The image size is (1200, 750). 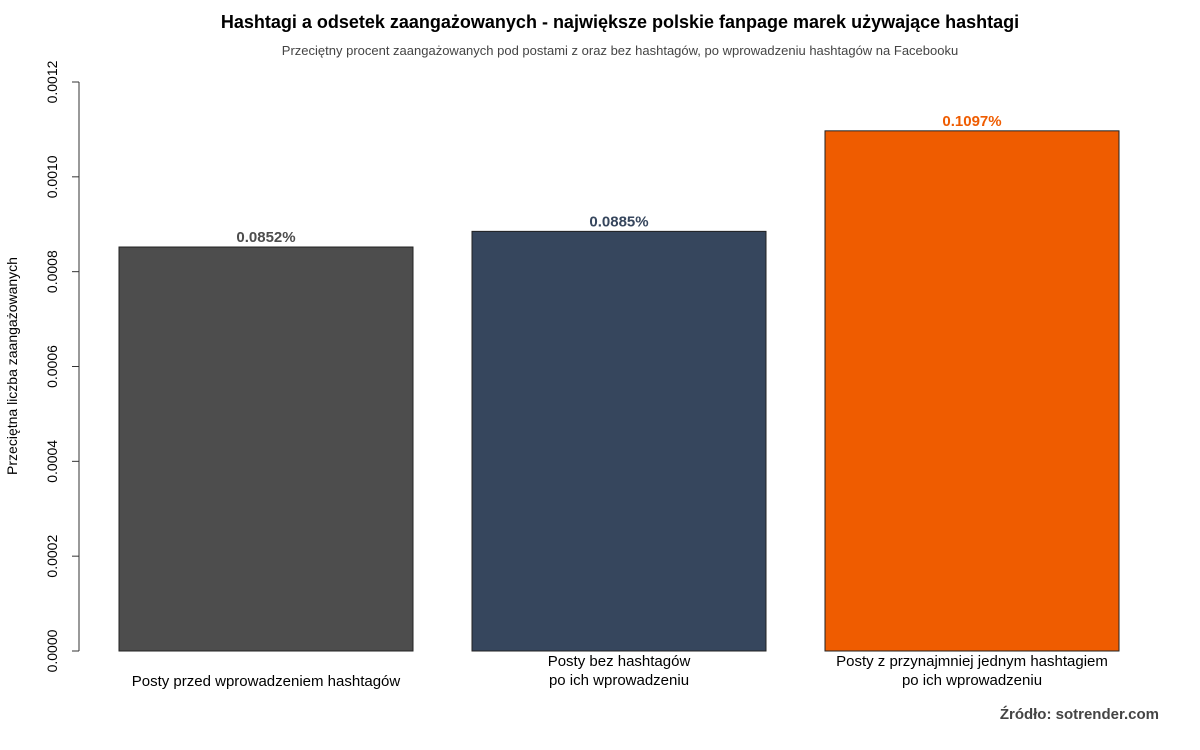 I want to click on y-tick-label: 0.0000, so click(x=52, y=650).